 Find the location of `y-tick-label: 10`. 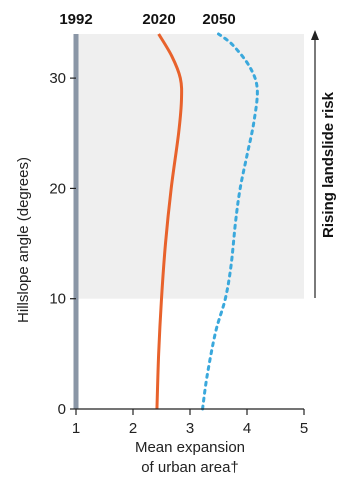

y-tick-label: 10 is located at coordinates (57, 299).